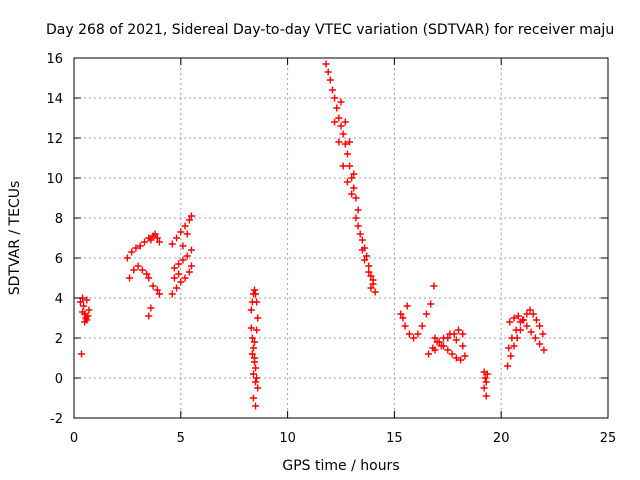 This screenshot has width=640, height=480. I want to click on x-tick-label: 20, so click(501, 438).